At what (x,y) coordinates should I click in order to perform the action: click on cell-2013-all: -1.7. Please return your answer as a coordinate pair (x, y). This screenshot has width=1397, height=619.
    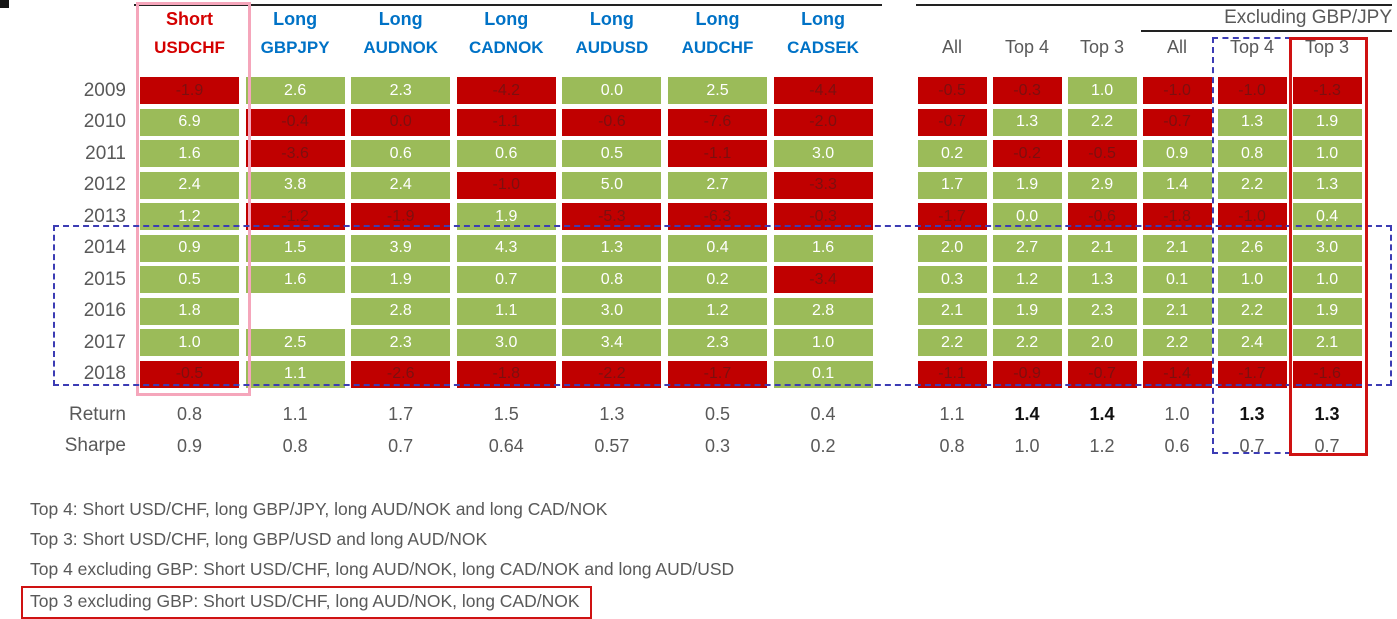
    Looking at the image, I should click on (952, 216).